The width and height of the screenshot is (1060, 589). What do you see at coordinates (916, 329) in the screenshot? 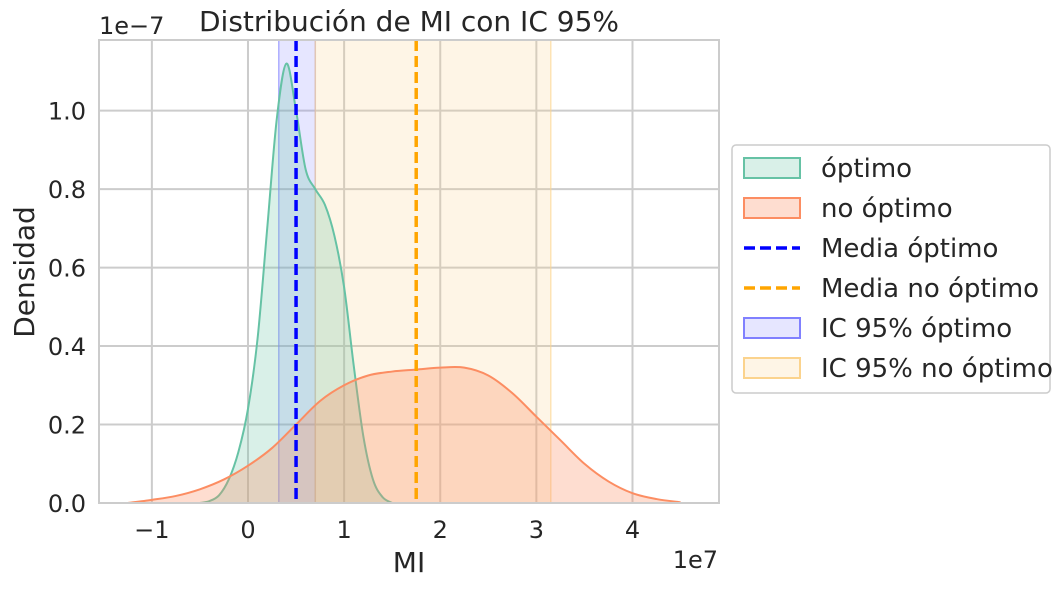
I see `legend-label: IC 95% óptimo` at bounding box center [916, 329].